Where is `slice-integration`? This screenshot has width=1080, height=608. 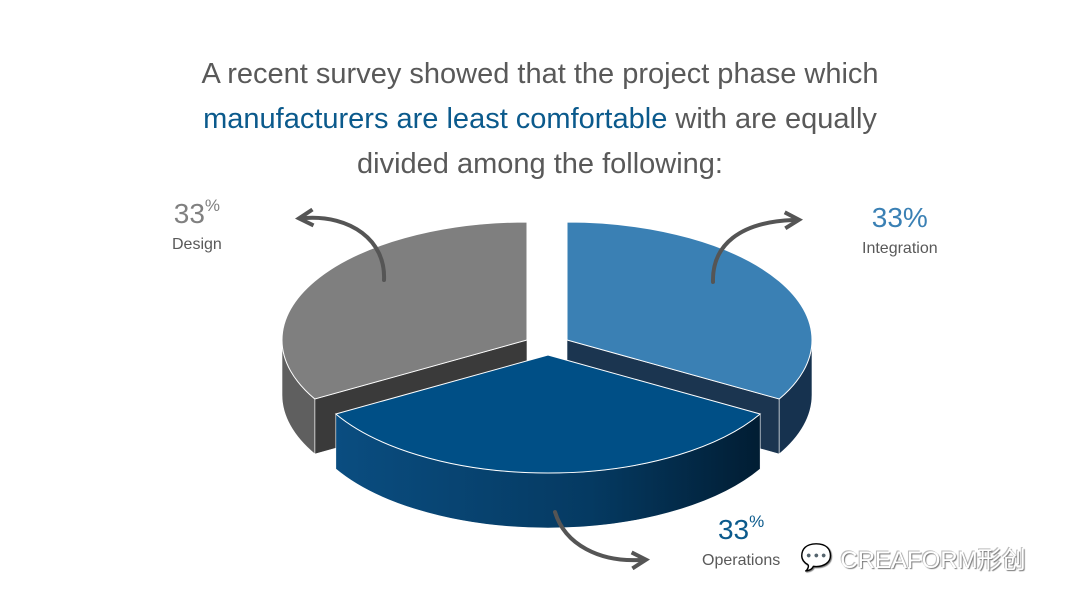
slice-integration is located at coordinates (689, 310).